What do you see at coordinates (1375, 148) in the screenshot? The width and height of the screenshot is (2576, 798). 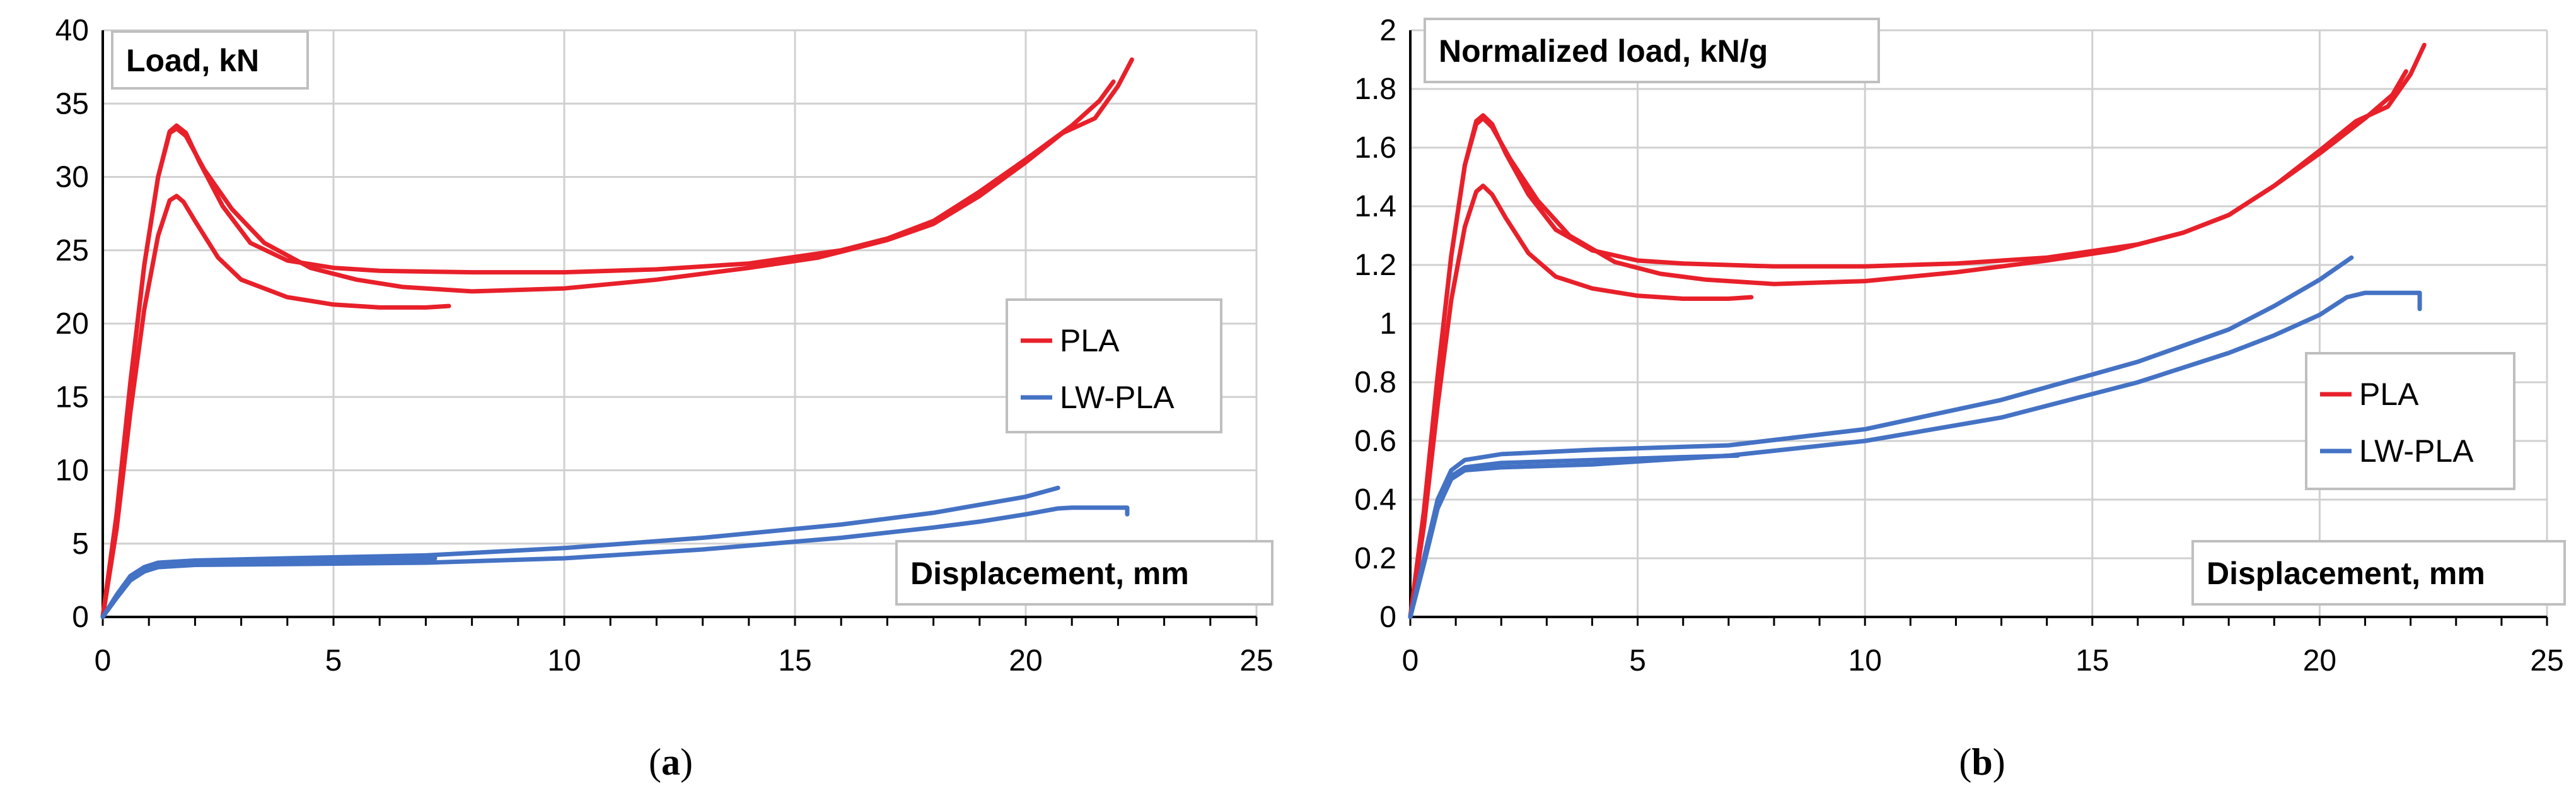 I see `y-tick-label: 1.6` at bounding box center [1375, 148].